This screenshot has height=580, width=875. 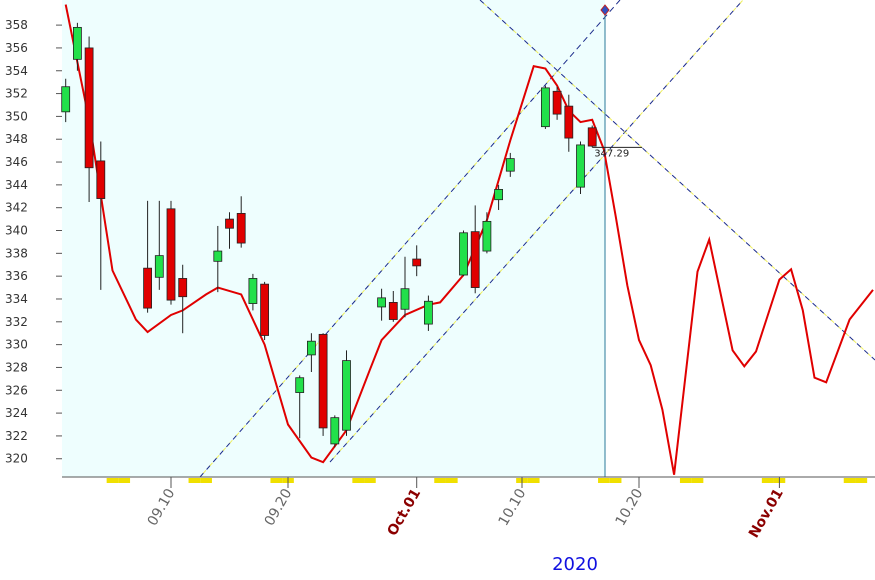 What do you see at coordinates (279, 507) in the screenshot?
I see `x-tick-label: 09.20` at bounding box center [279, 507].